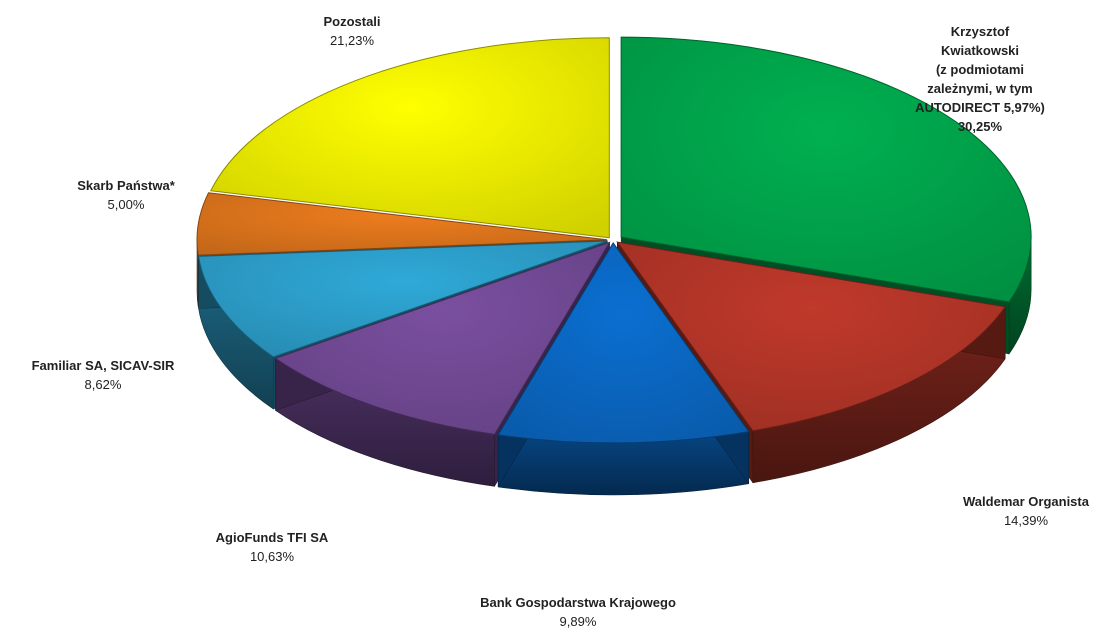  What do you see at coordinates (623, 343) in the screenshot?
I see `pie-slice-bgk` at bounding box center [623, 343].